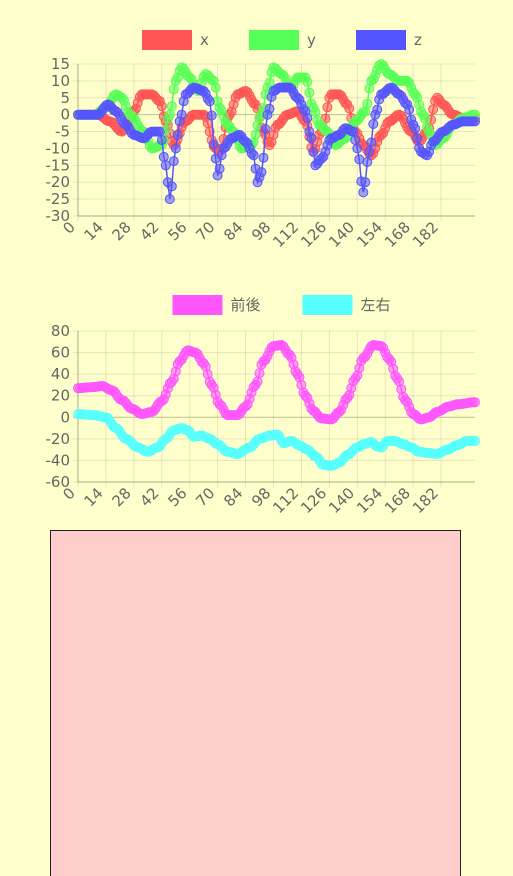  Describe the element at coordinates (204, 40) in the screenshot. I see `legend-label: x` at that location.